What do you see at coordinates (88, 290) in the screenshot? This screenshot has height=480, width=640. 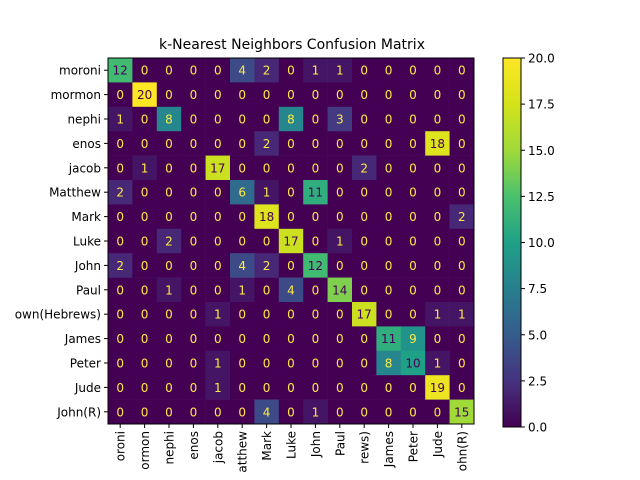 I see `y-tick-label: Paul` at bounding box center [88, 290].